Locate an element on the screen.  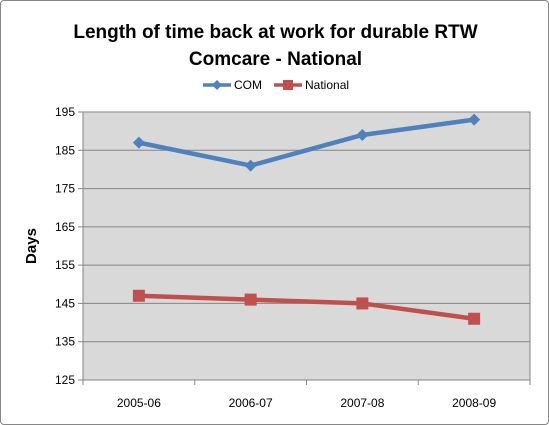
legend-marker-national is located at coordinates (288, 85).